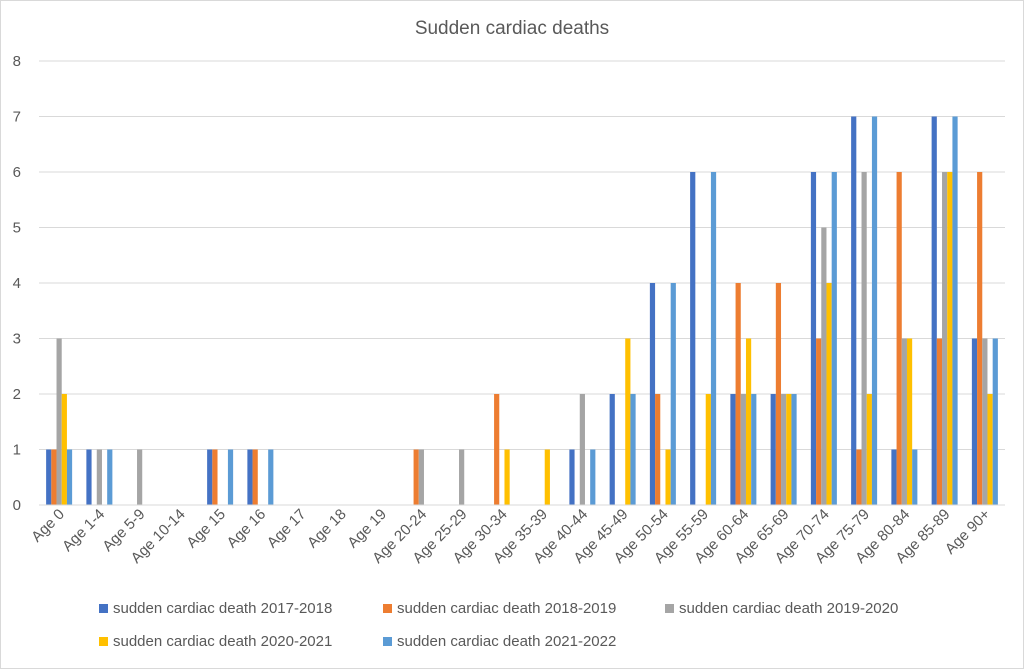 This screenshot has height=669, width=1024. Describe the element at coordinates (17, 61) in the screenshot. I see `y-tick-label: 8` at that location.